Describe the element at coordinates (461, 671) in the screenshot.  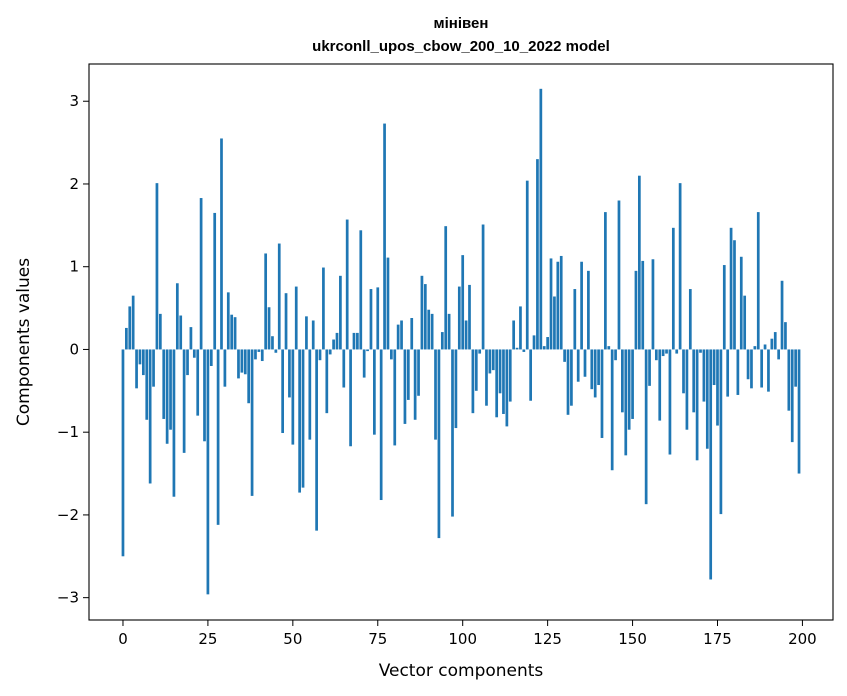
I see `x-axis-label: Vector components` at that location.